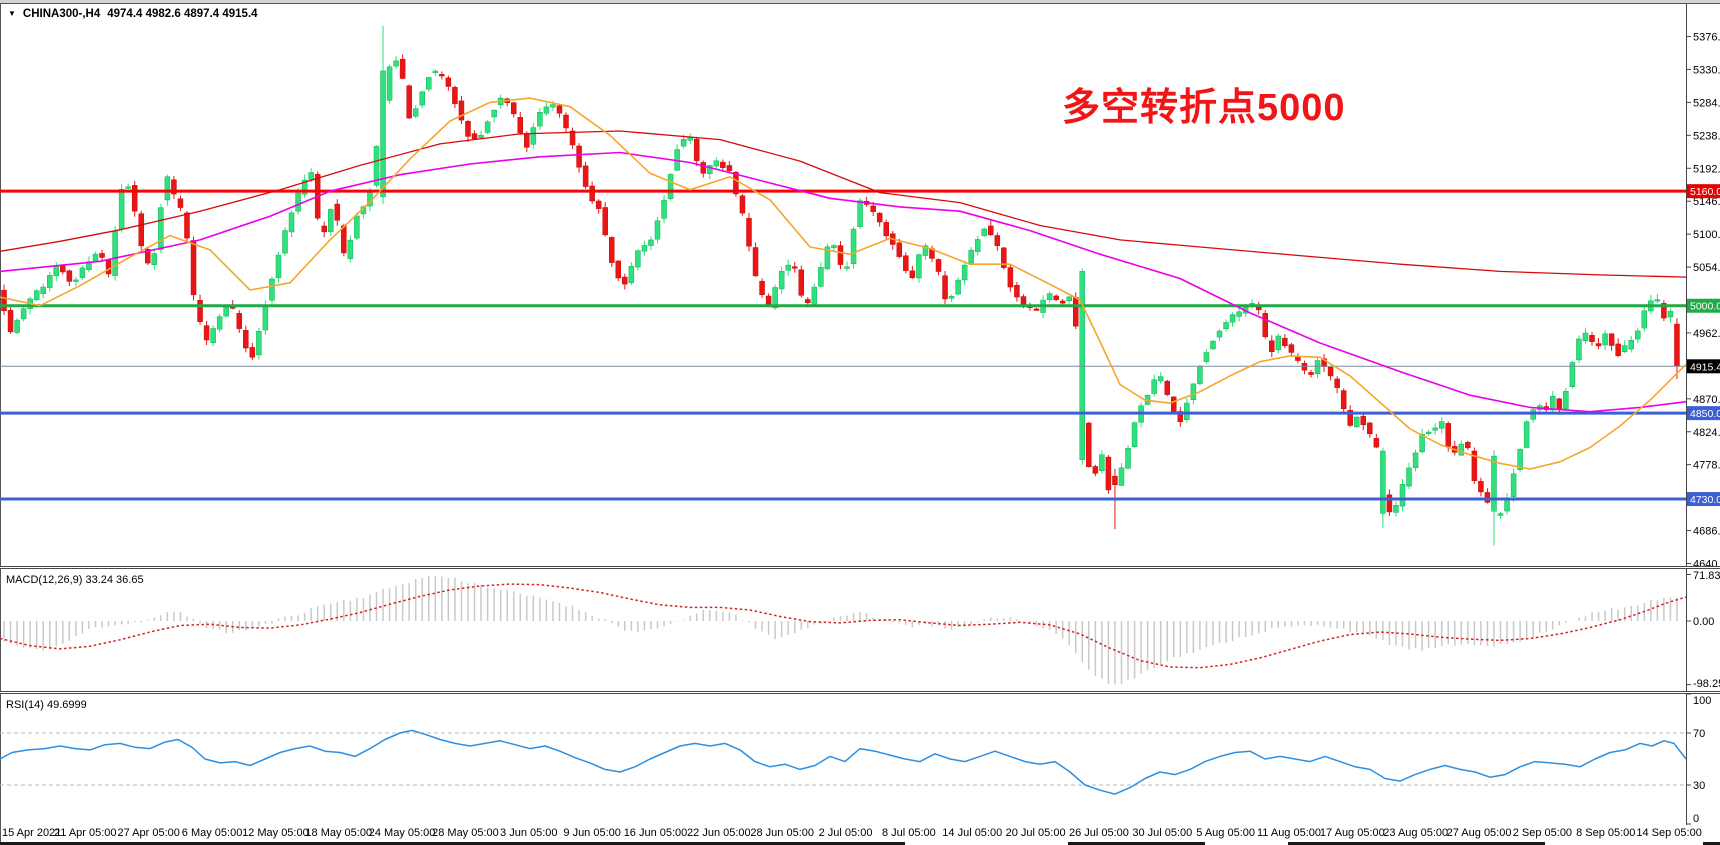 This screenshot has height=845, width=1720. I want to click on time-label: 14 Sep 05:00, so click(1669, 833).